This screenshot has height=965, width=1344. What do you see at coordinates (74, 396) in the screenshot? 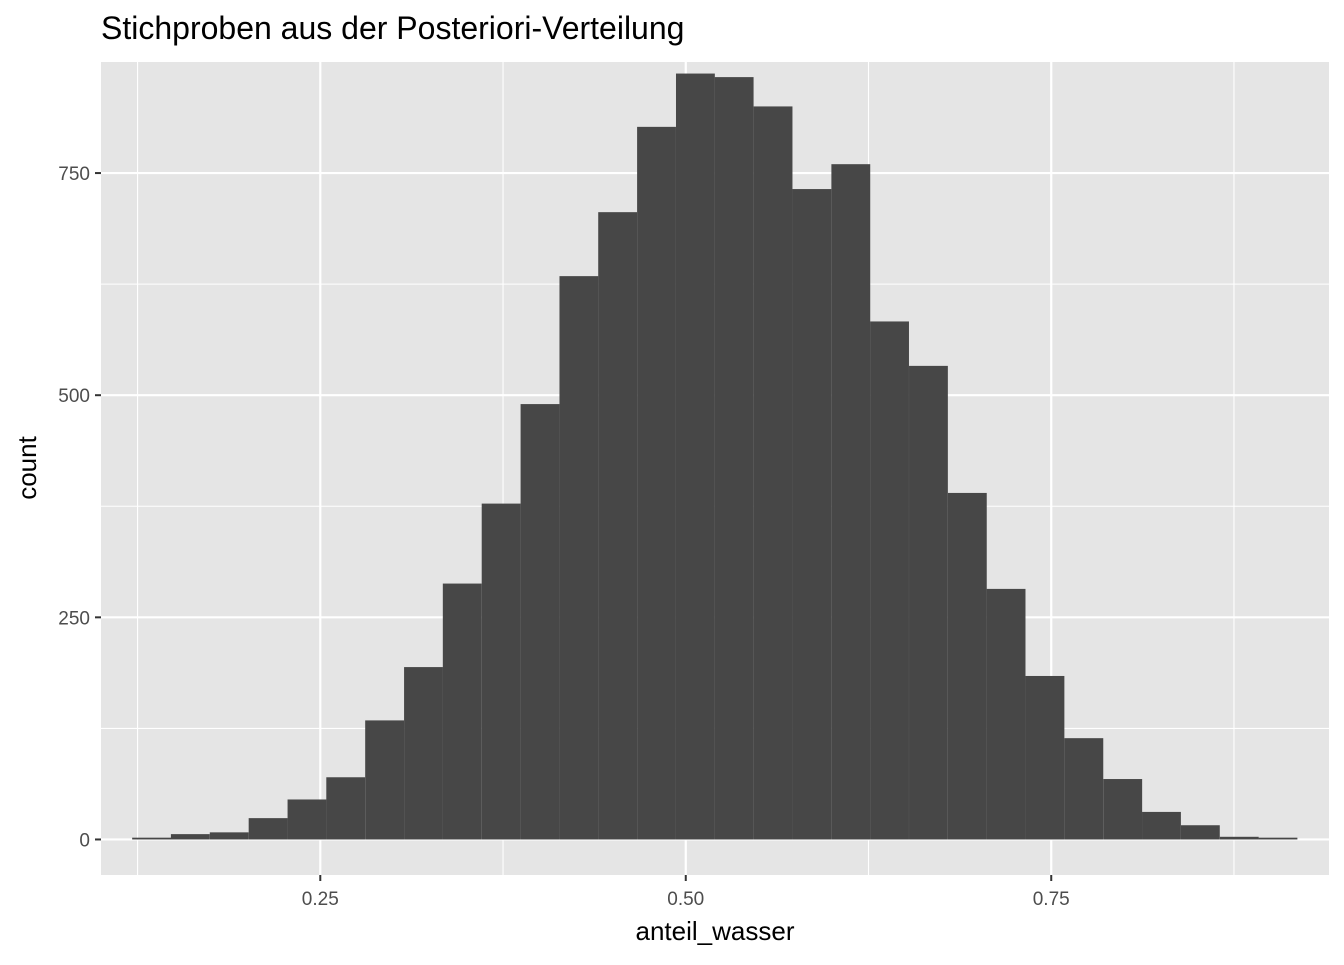
I see `y-tick-label: 500` at bounding box center [74, 396].